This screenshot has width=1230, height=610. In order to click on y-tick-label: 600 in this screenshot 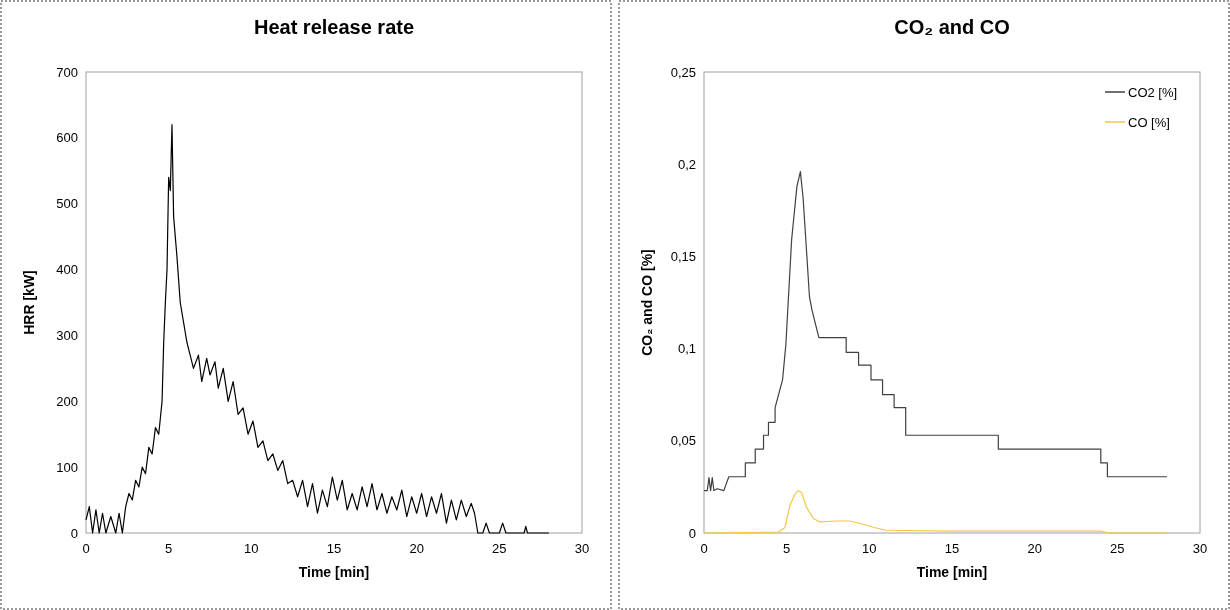, I will do `click(67, 138)`.